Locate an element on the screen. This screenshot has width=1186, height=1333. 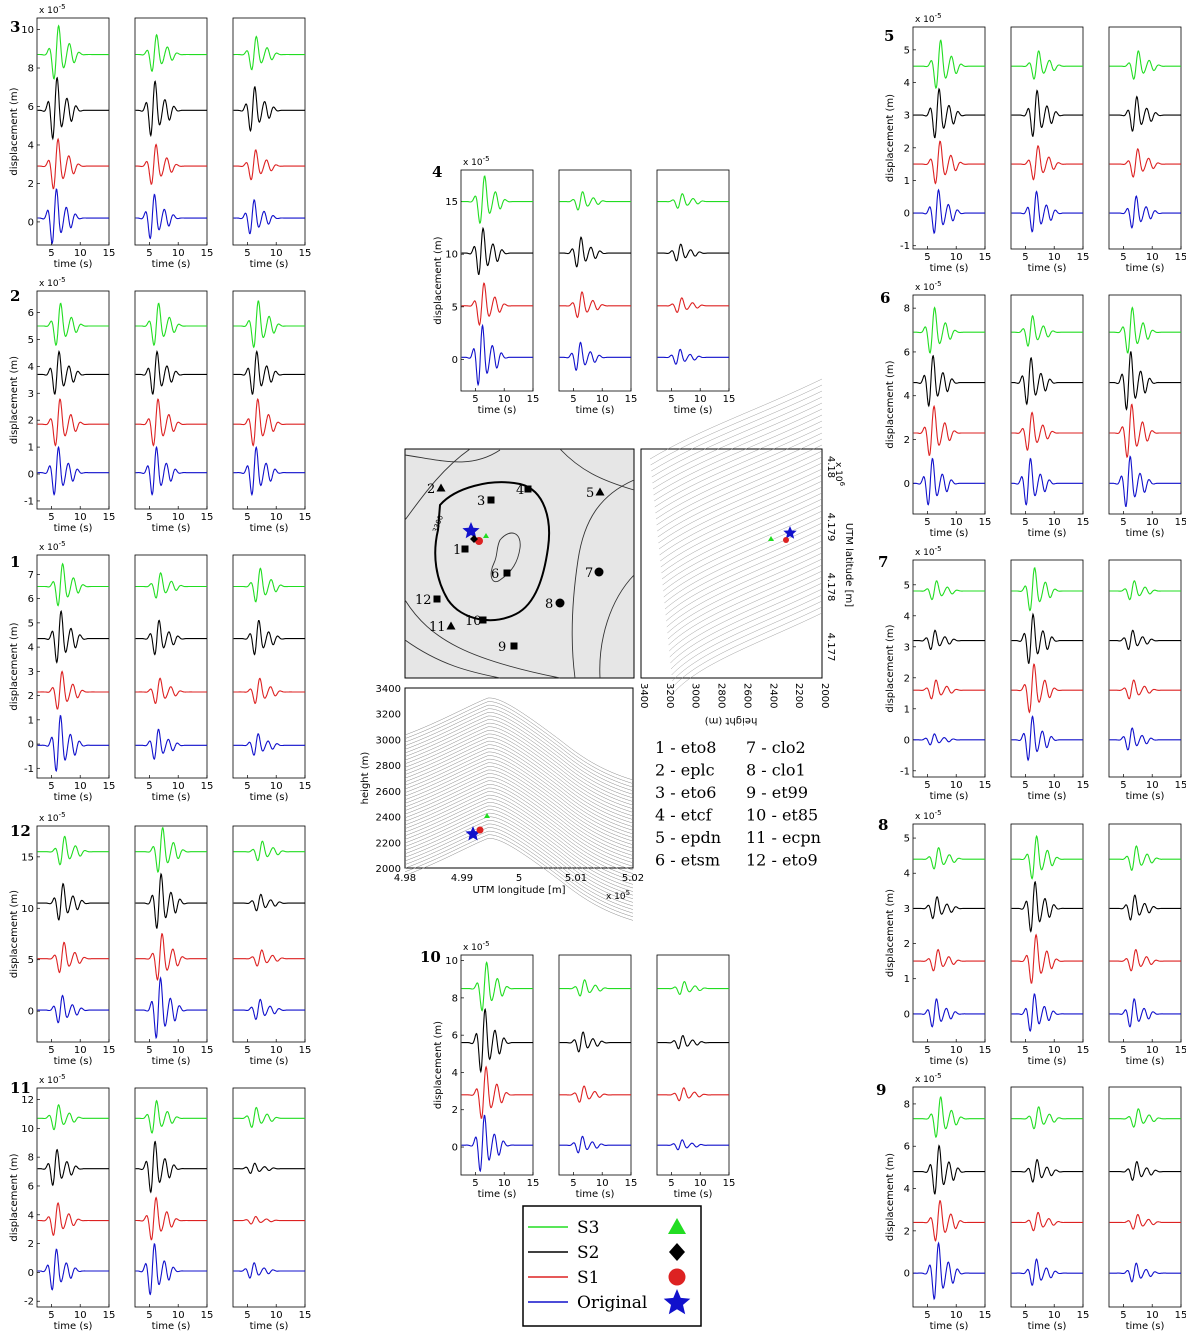
station-key-entry: 8 - clo1 is located at coordinates (776, 770).